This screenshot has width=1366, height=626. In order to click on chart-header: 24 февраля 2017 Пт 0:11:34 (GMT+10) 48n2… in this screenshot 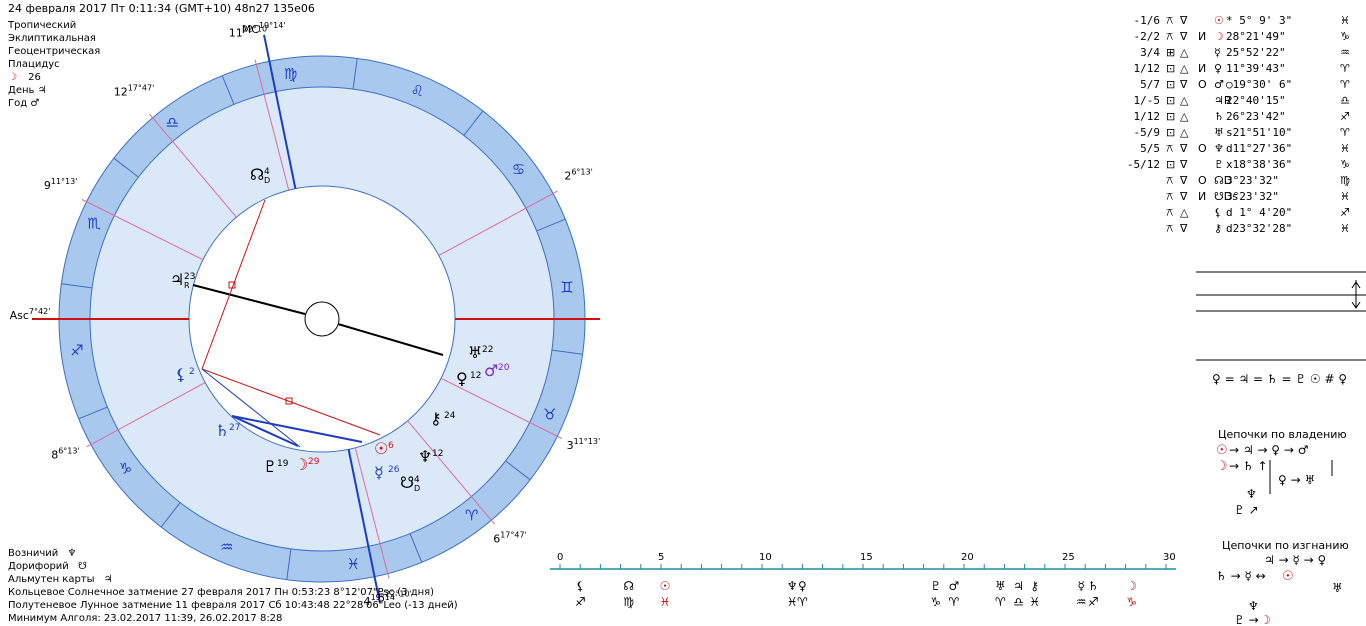, I will do `click(161, 8)`.